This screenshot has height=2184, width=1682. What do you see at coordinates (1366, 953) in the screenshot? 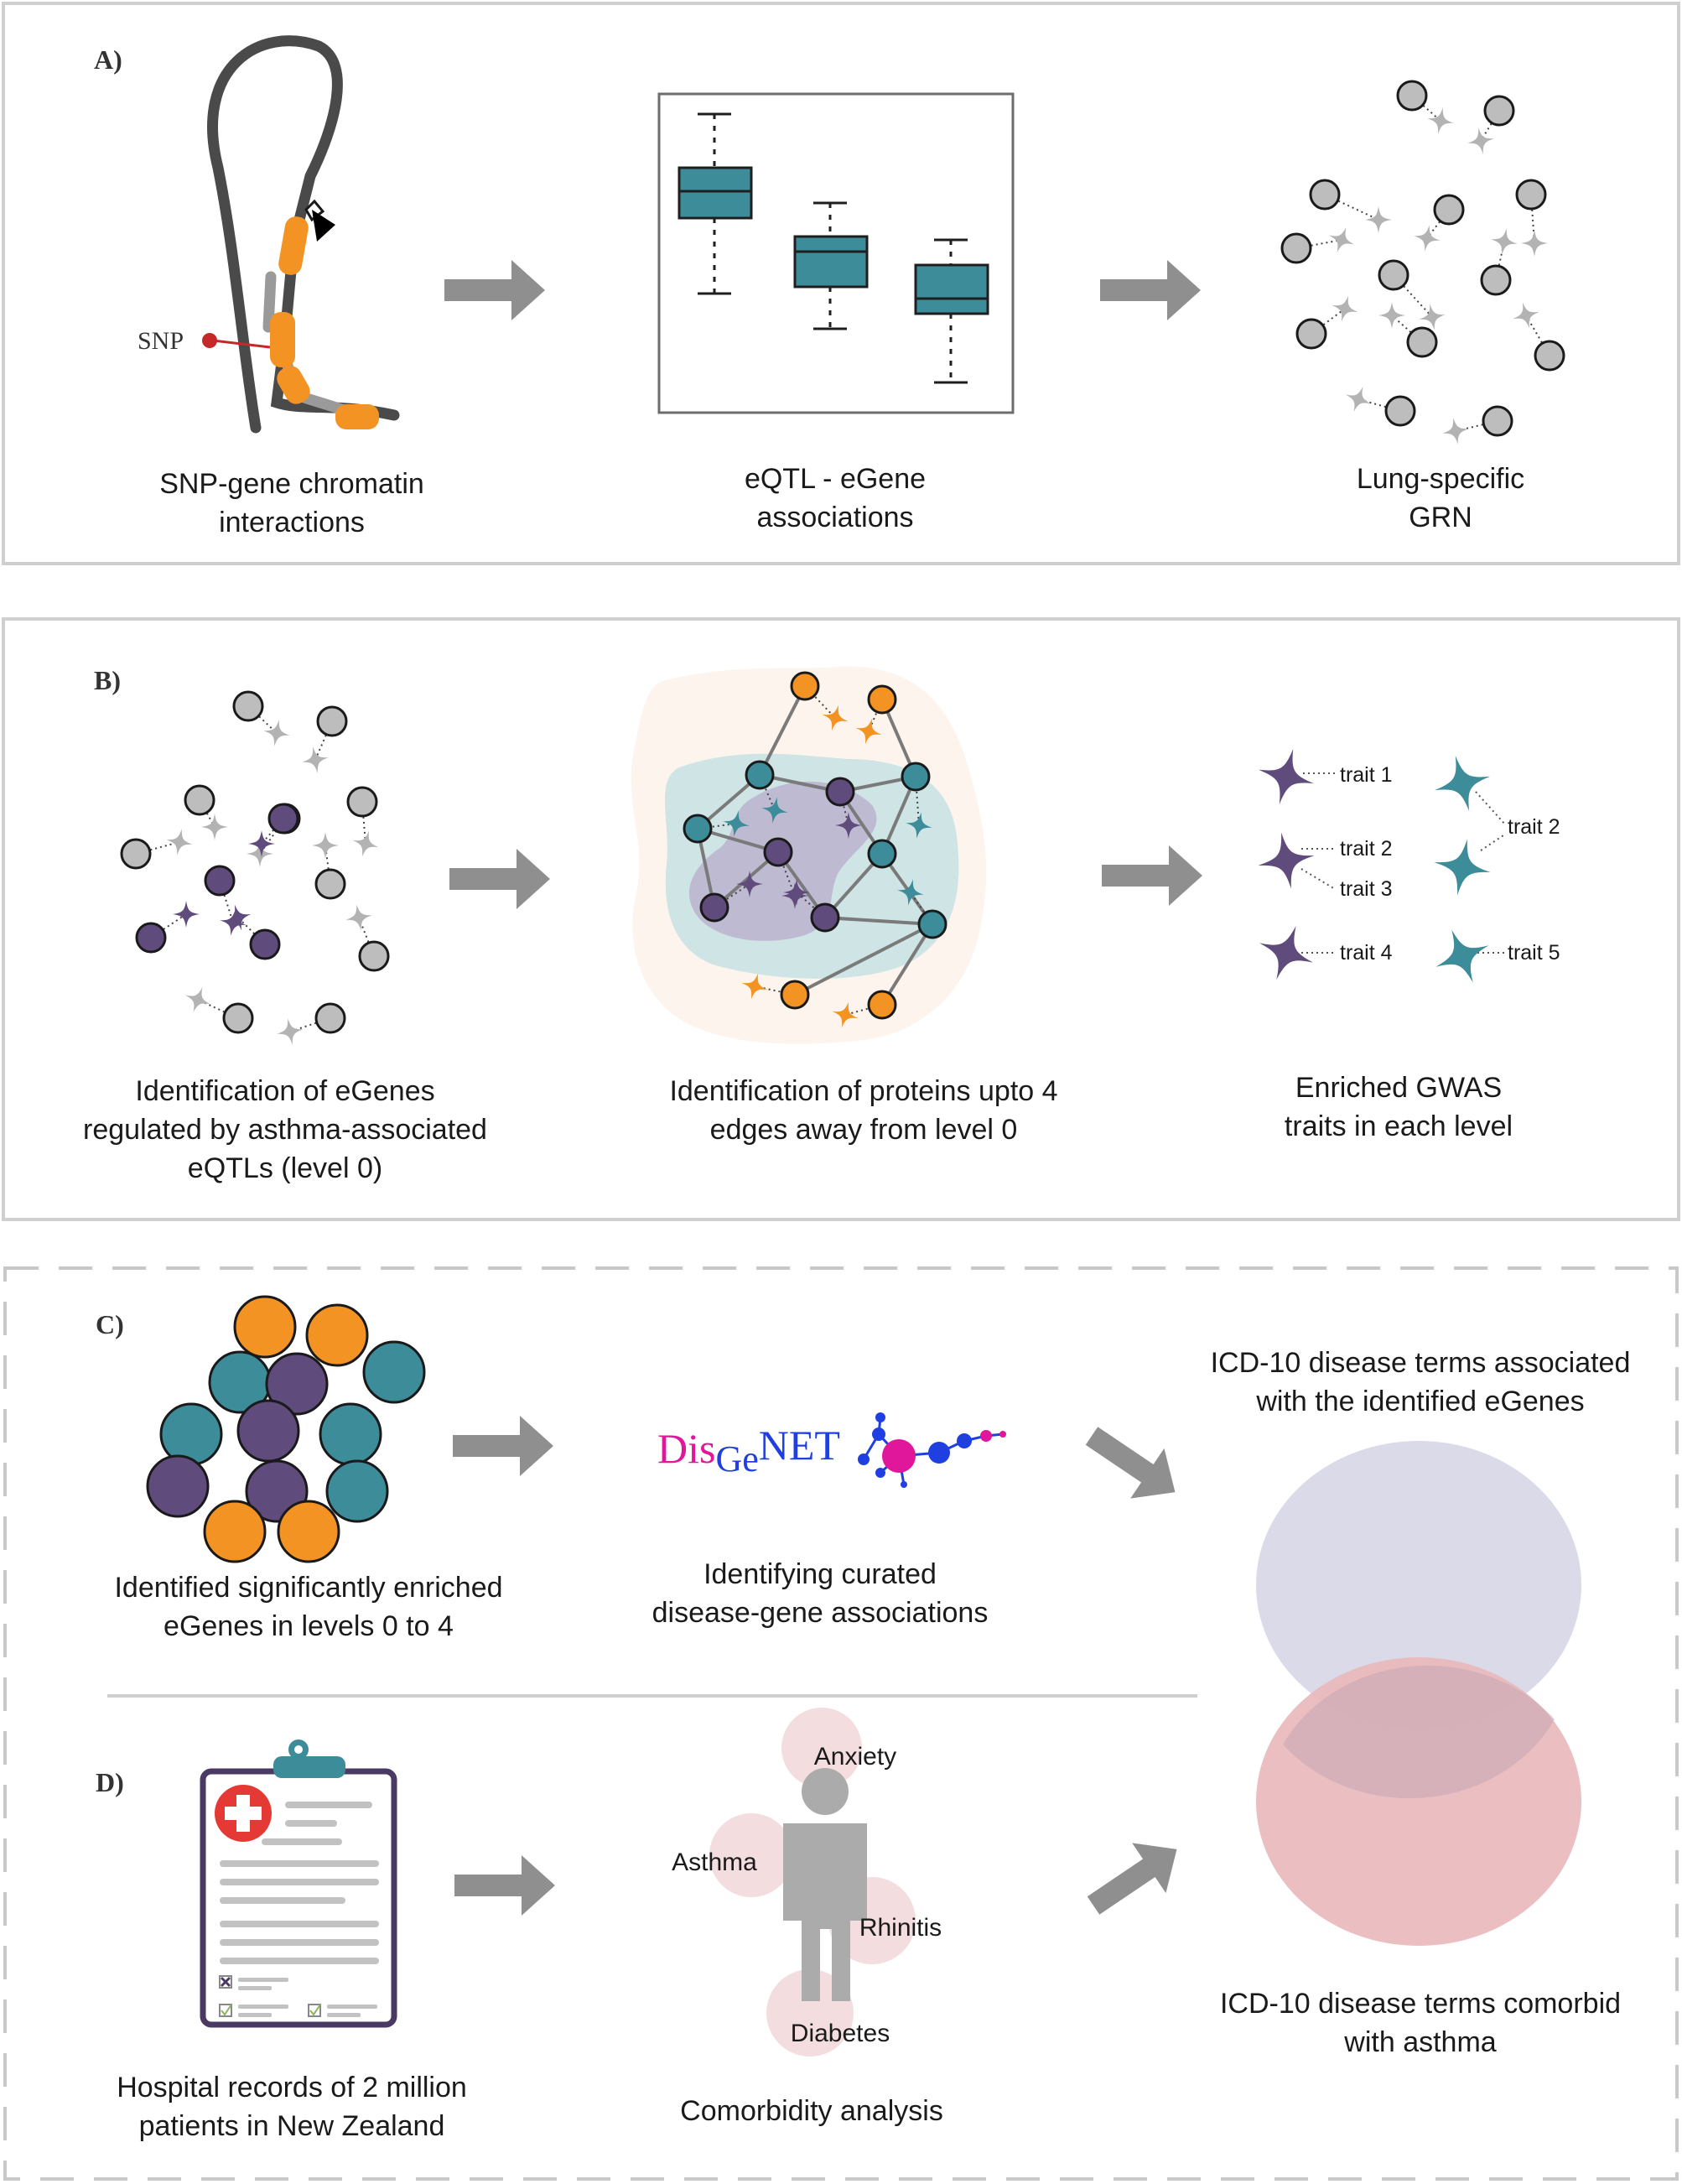
I see `trait-label: trait 4` at bounding box center [1366, 953].